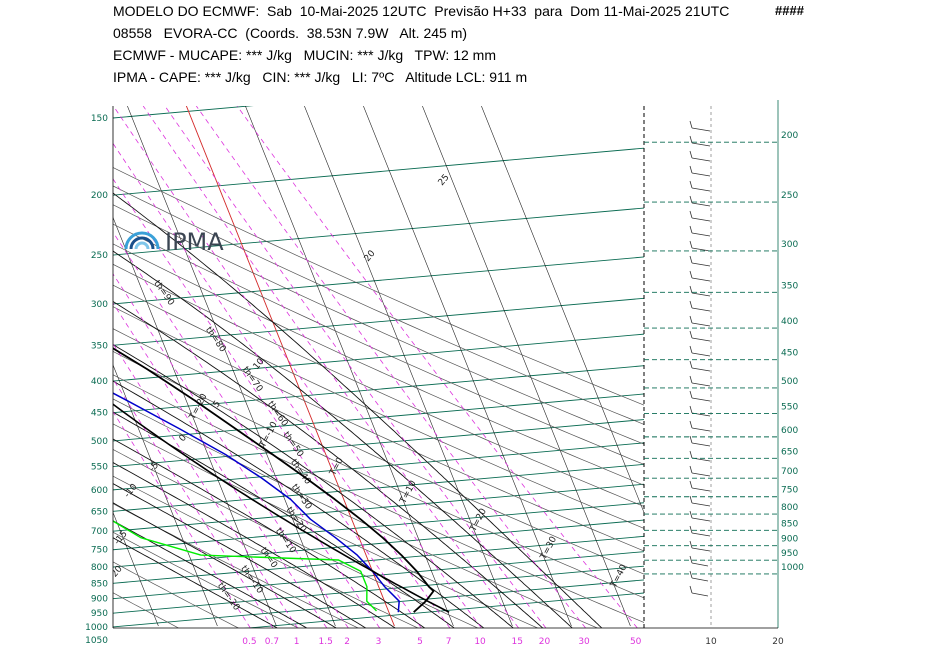 The width and height of the screenshot is (940, 665). I want to click on right-pressure-tick-label: 1000, so click(792, 568).